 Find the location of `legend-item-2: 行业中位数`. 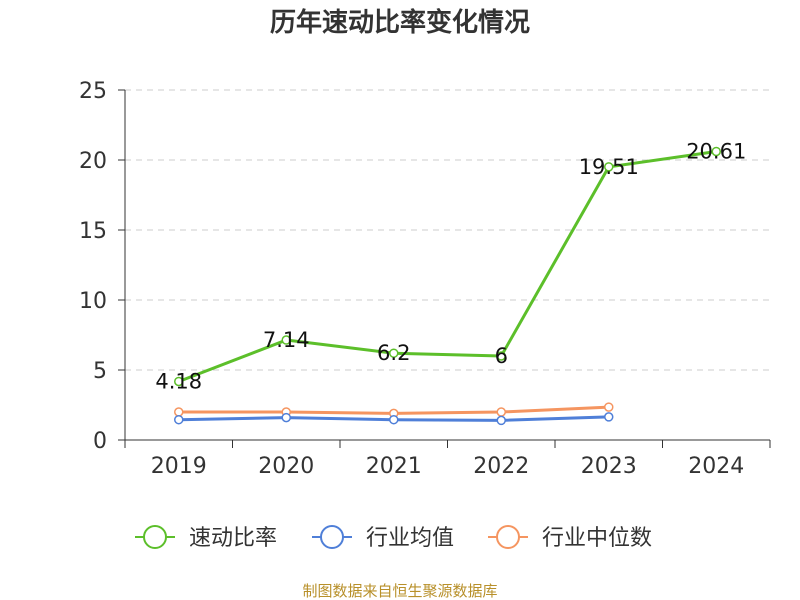

legend-item-2: 行业中位数 is located at coordinates (570, 538).